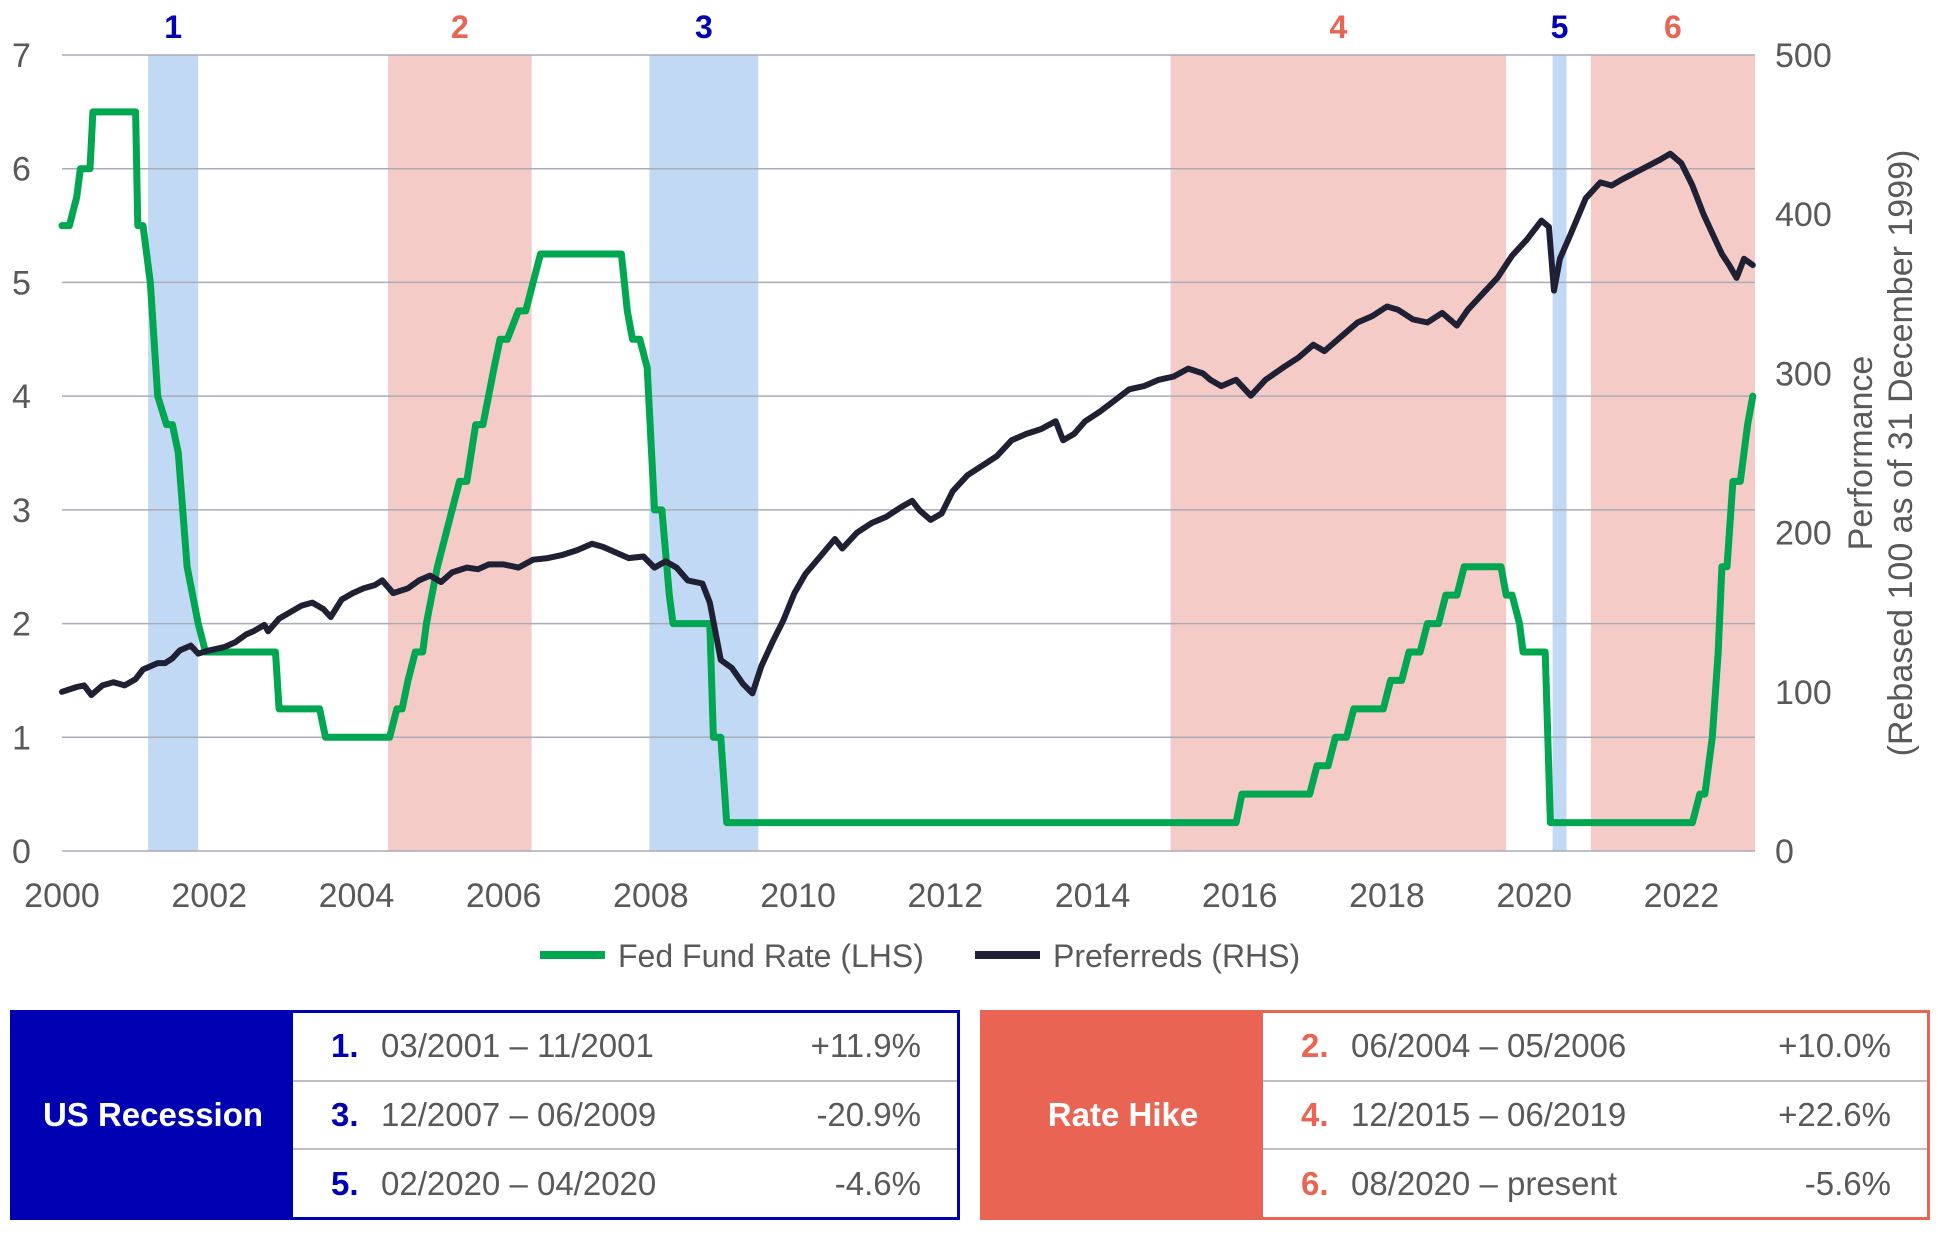  I want to click on left-tick-label: 6, so click(21, 170).